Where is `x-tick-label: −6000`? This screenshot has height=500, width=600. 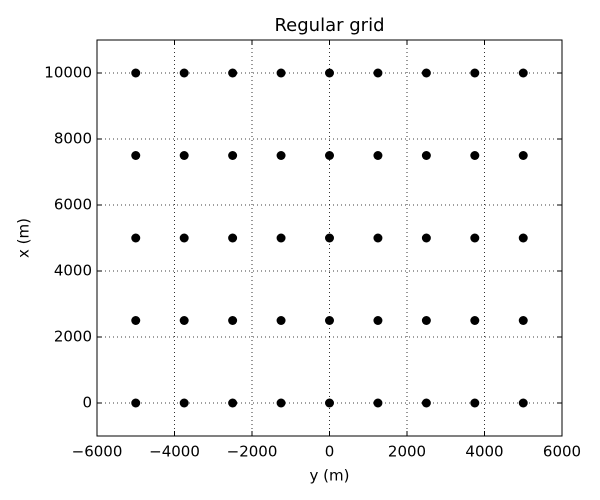
x-tick-label: −6000 is located at coordinates (97, 452).